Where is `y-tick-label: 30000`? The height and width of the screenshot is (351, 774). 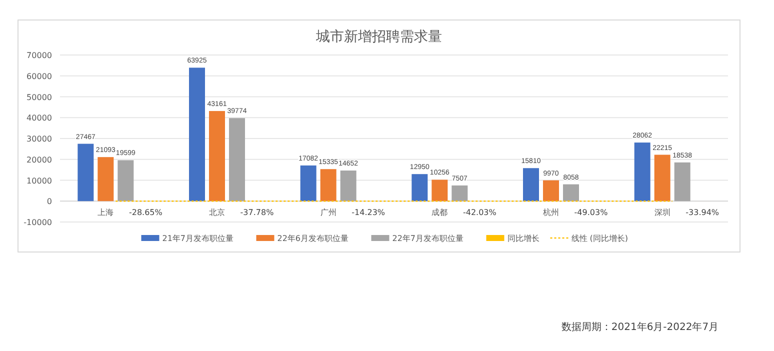 y-tick-label: 30000 is located at coordinates (39, 139).